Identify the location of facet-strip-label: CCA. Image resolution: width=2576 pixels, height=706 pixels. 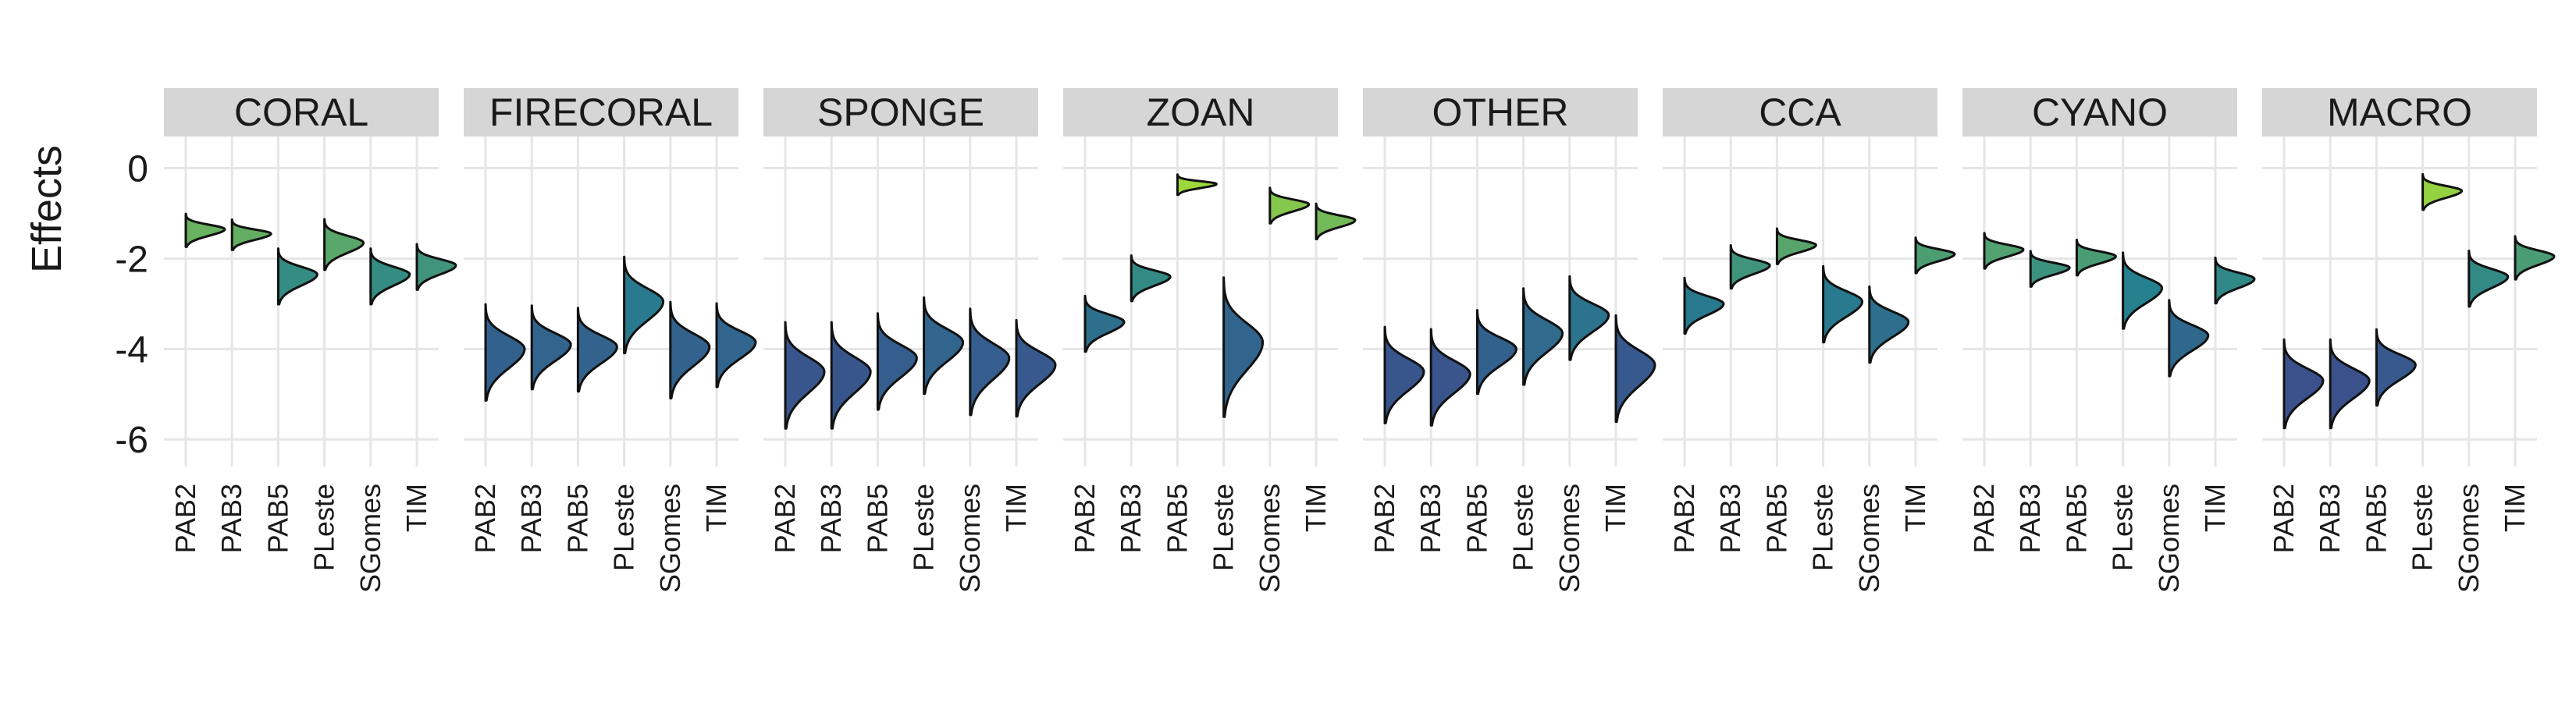
(1800, 112).